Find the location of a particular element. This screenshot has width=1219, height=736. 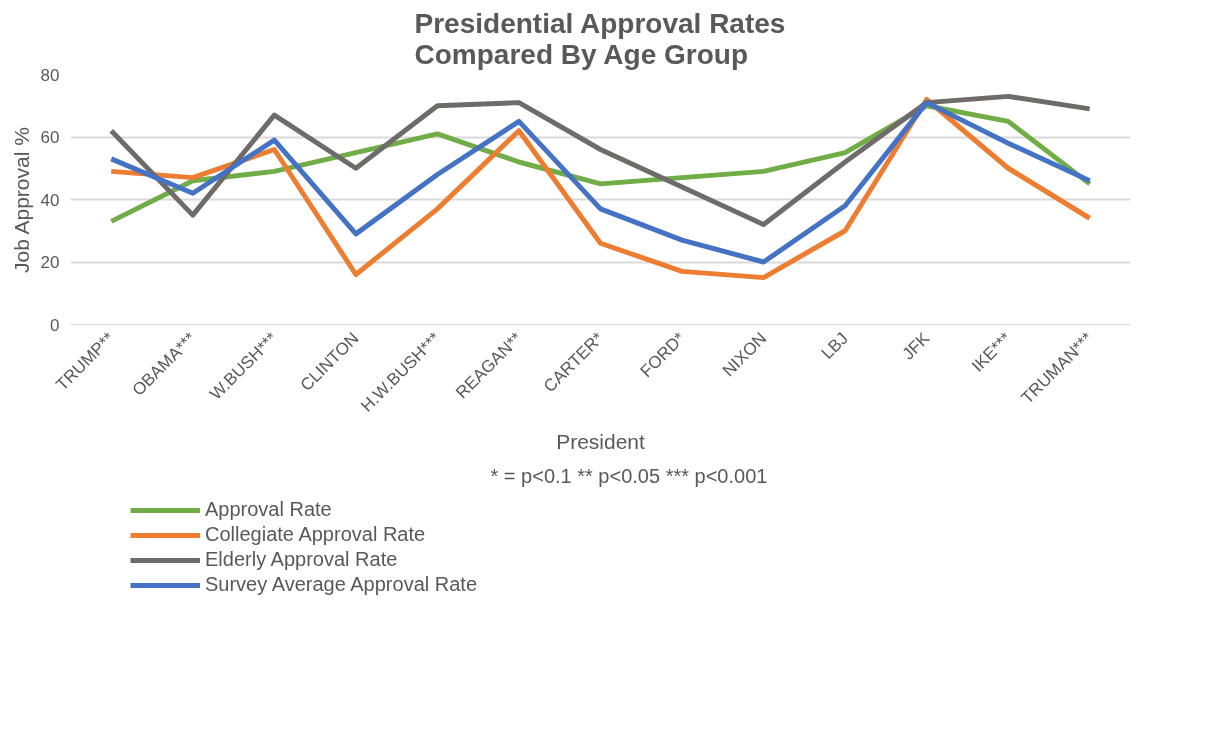

y-tick-label: 60 is located at coordinates (50, 137).